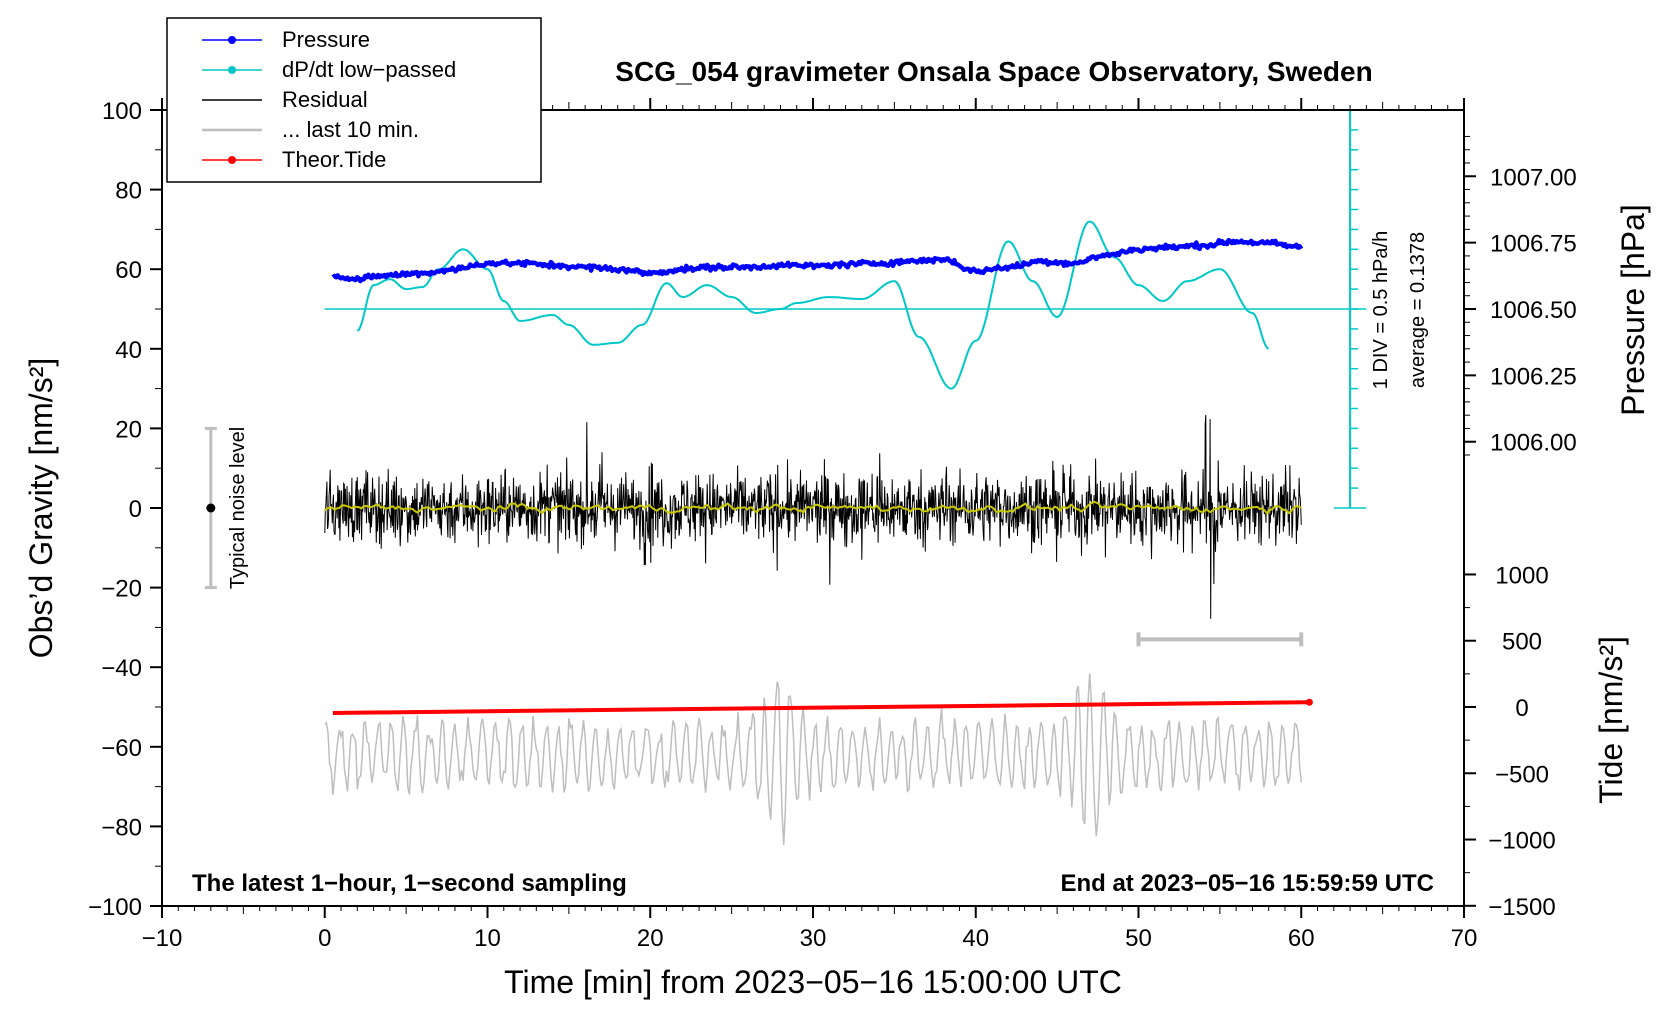  I want to click on x-axis-title: Time [min] from 2023−05−16 15:00:00 UTC, so click(813, 982).